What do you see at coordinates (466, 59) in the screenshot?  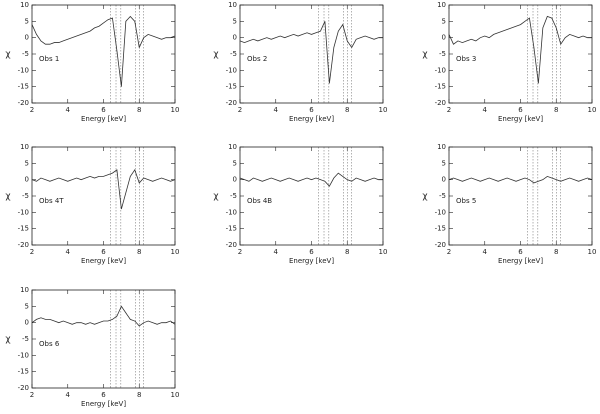 I see `panel-label: Obs 3` at bounding box center [466, 59].